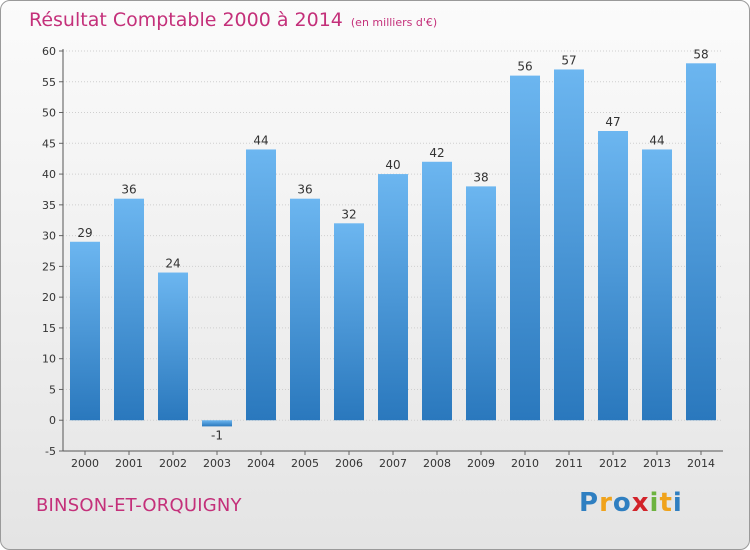 Image resolution: width=750 pixels, height=550 pixels. I want to click on x-tick-label: 2003, so click(217, 463).